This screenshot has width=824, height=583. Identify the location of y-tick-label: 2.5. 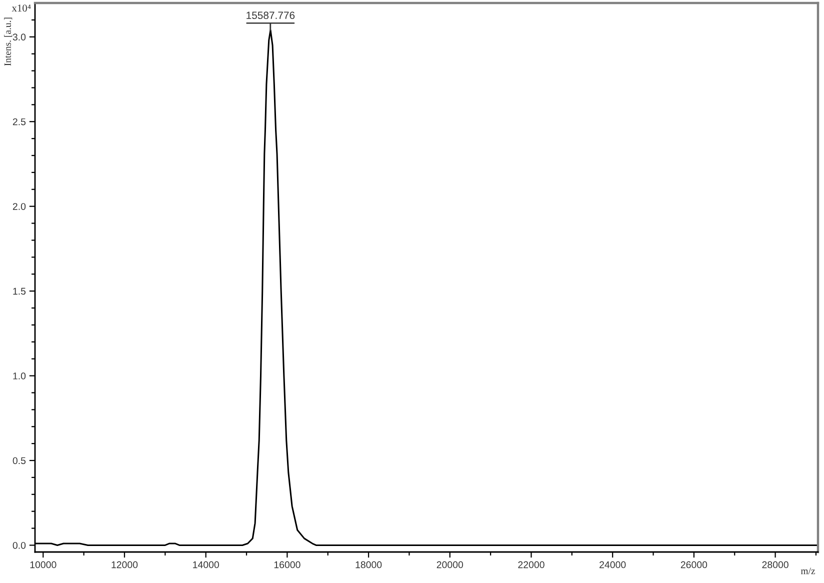
(19, 122).